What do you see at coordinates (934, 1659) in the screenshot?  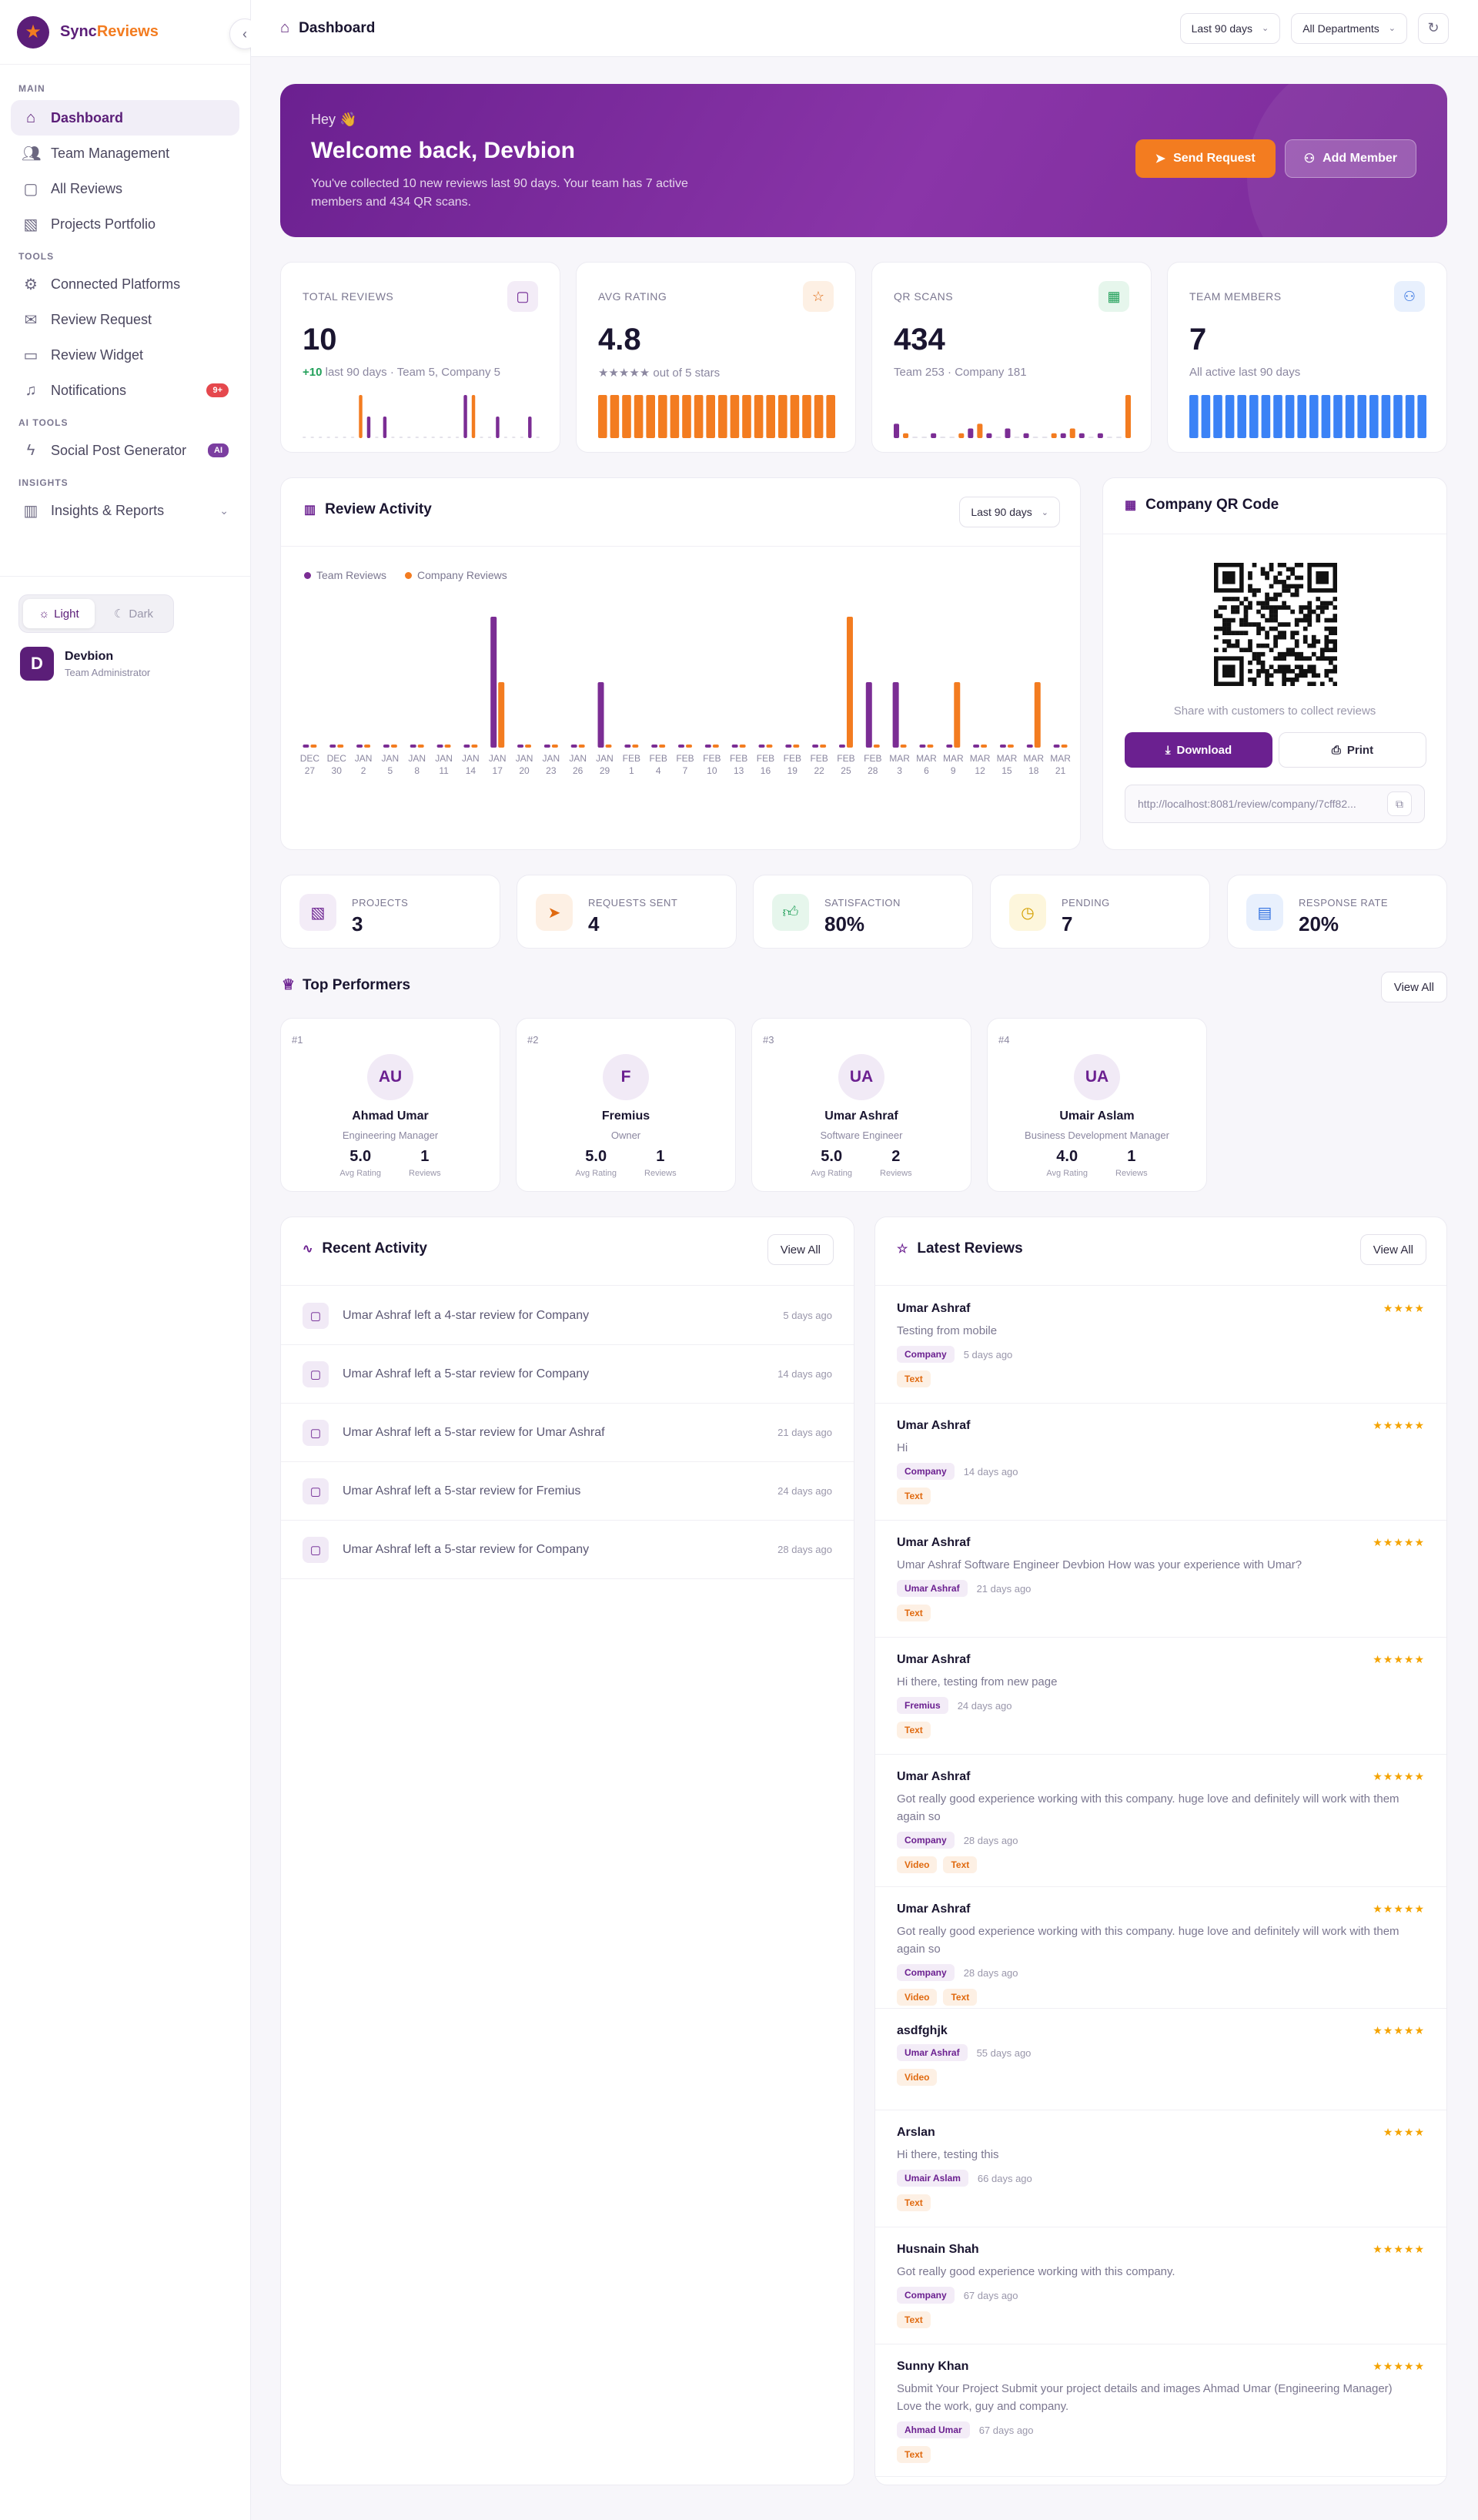 I see `reviewer-name: Umar Ashraf` at bounding box center [934, 1659].